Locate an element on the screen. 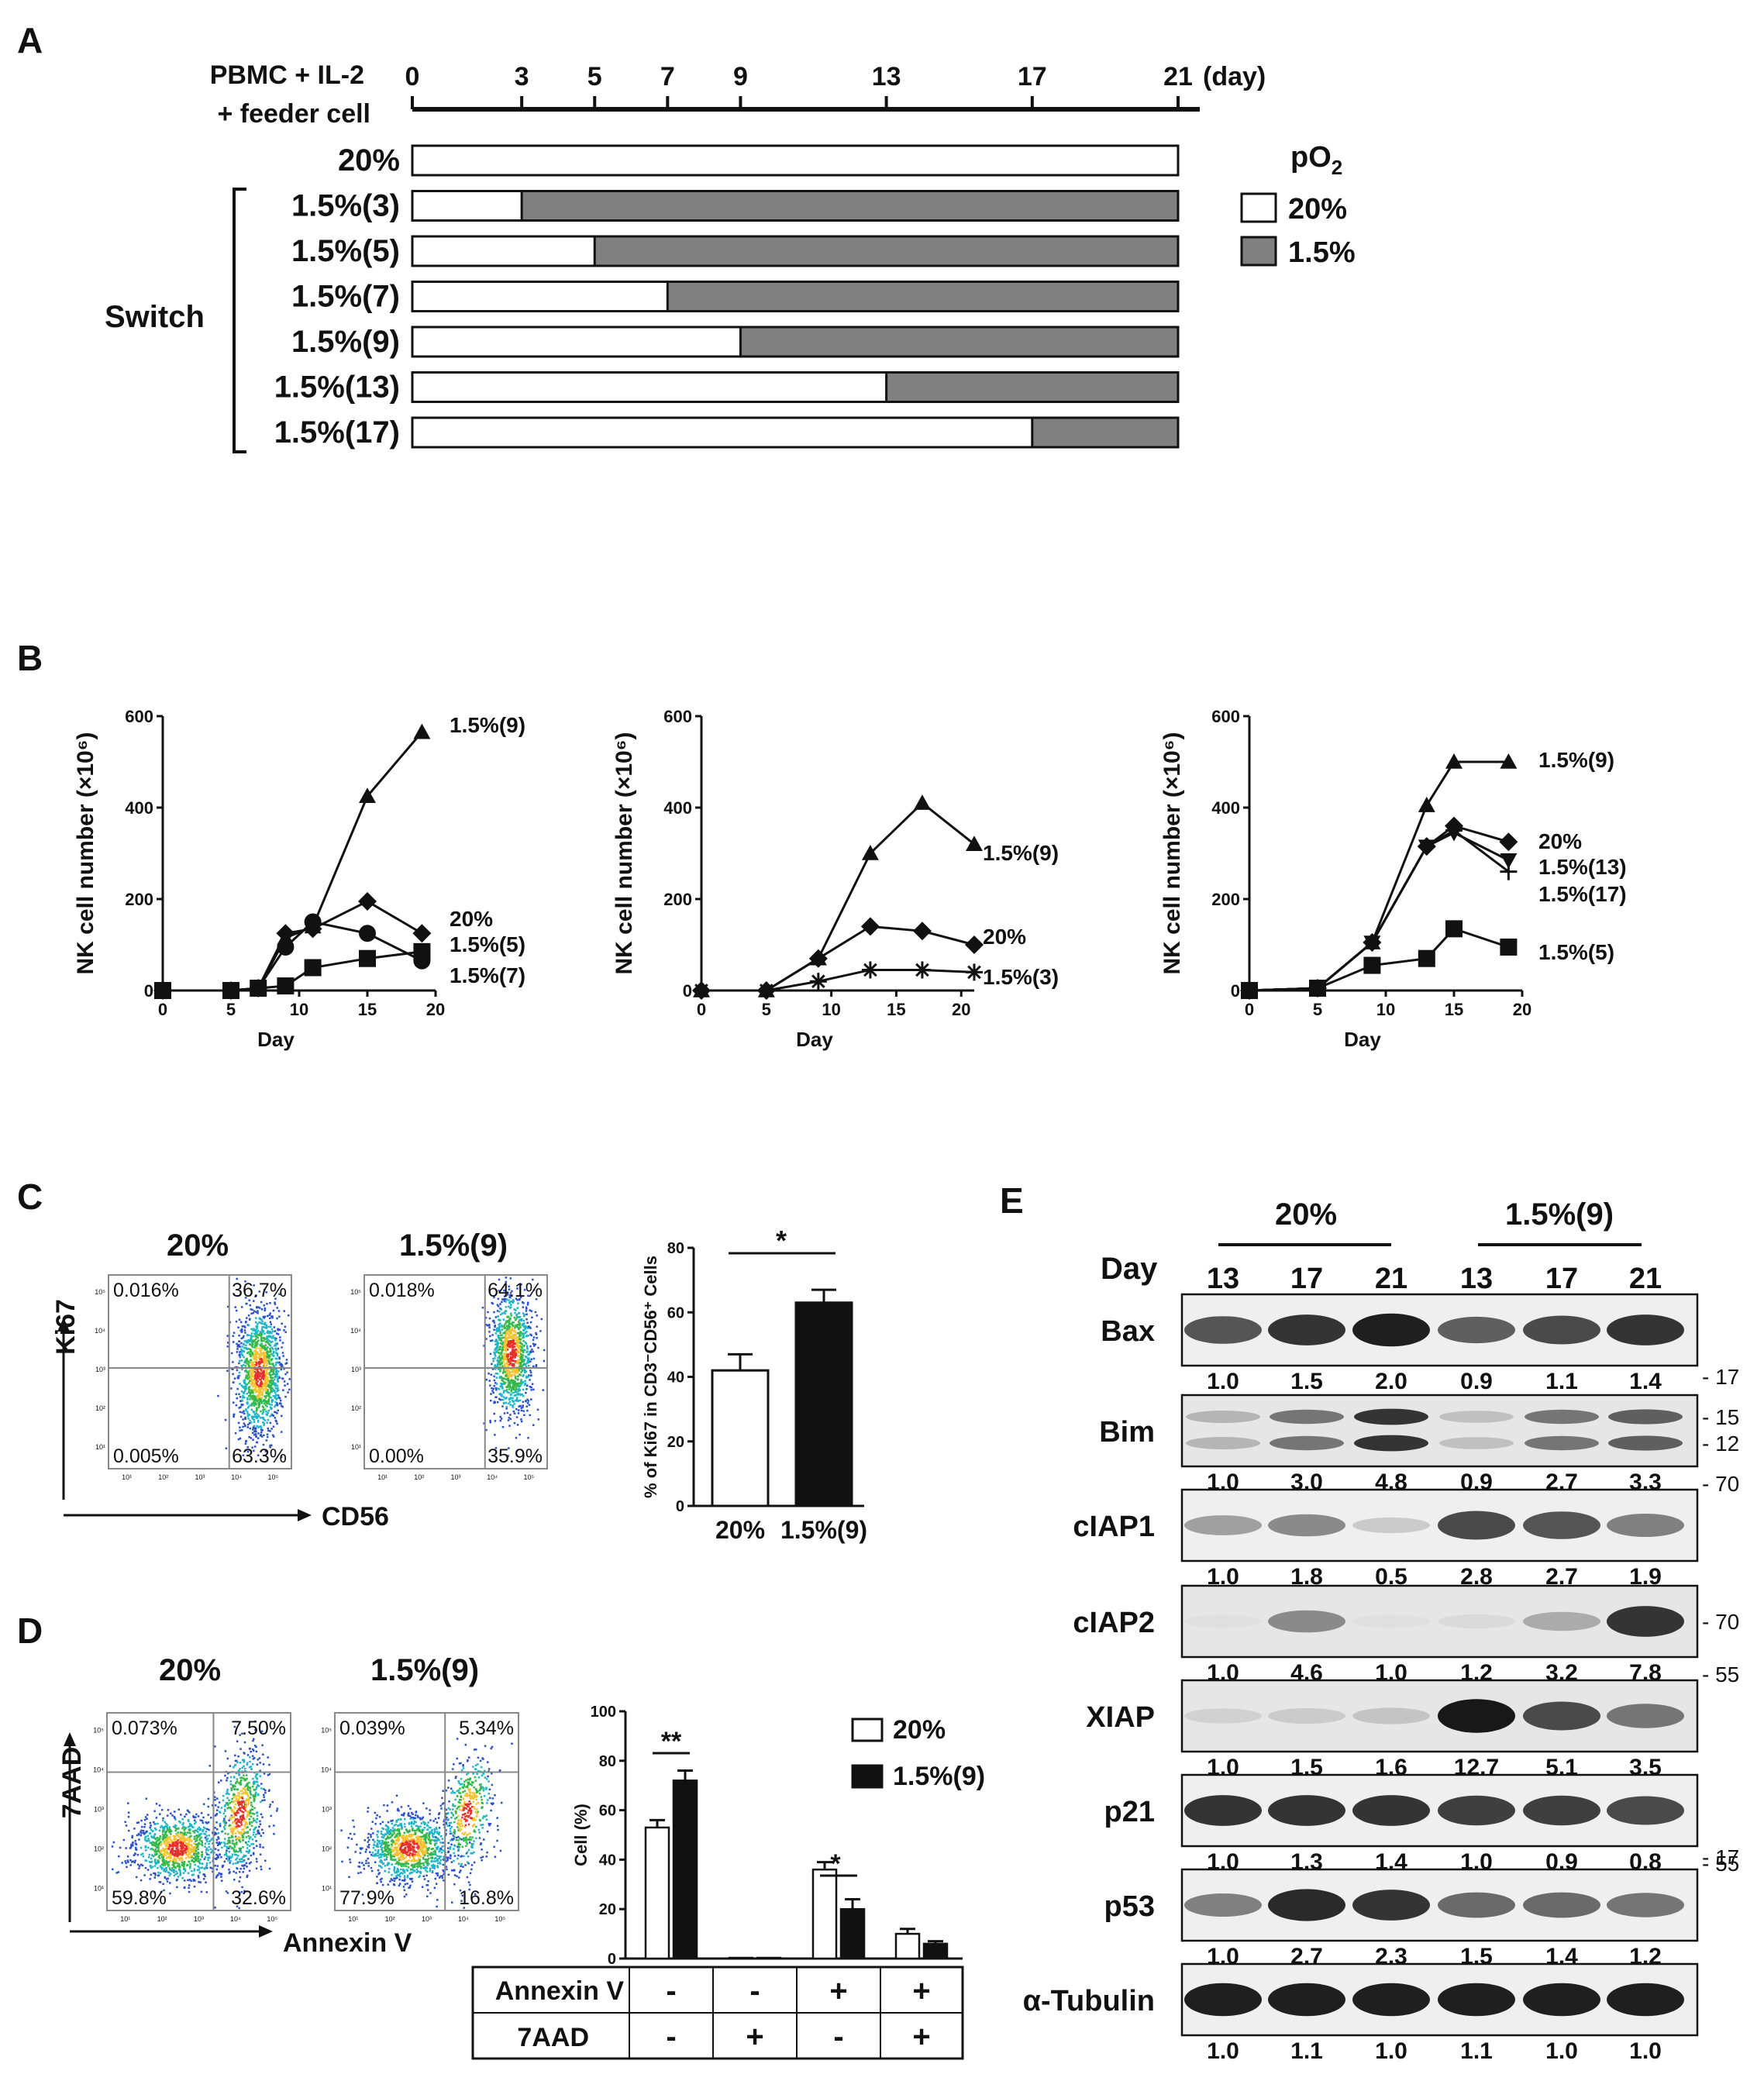  quadrant-ur: 5.34% is located at coordinates (486, 1729).